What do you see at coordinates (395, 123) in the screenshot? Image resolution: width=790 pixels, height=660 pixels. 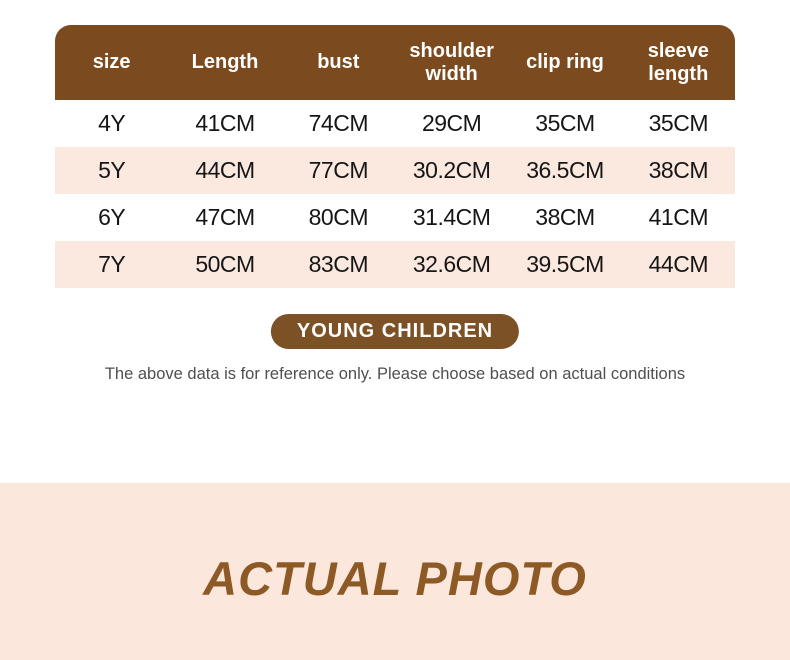 I see `table-row-4y: 4Y 41CM 74CM 29CM 35CM 35CM` at bounding box center [395, 123].